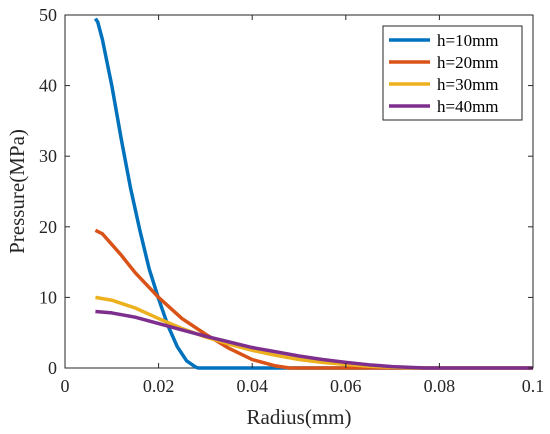 The width and height of the screenshot is (550, 434). What do you see at coordinates (48, 227) in the screenshot?
I see `y-tick-label: 20` at bounding box center [48, 227].